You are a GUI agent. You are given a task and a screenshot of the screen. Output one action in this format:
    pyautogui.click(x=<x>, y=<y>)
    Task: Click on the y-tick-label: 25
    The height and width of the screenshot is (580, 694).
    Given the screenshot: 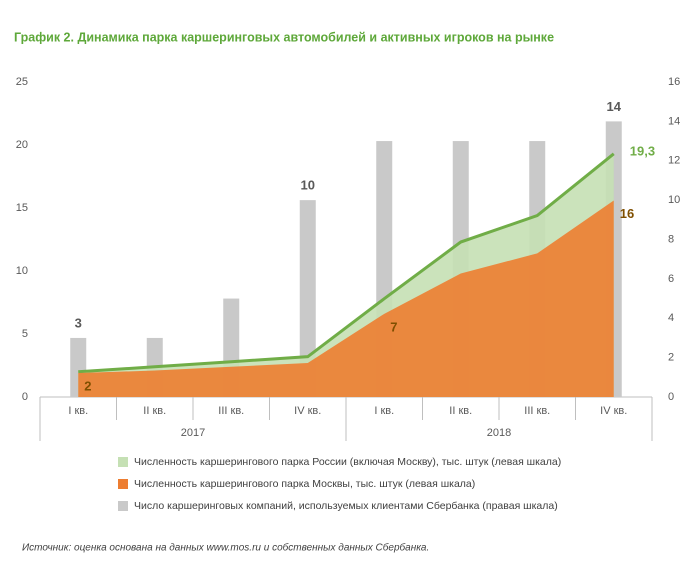 What is the action you would take?
    pyautogui.click(x=22, y=82)
    